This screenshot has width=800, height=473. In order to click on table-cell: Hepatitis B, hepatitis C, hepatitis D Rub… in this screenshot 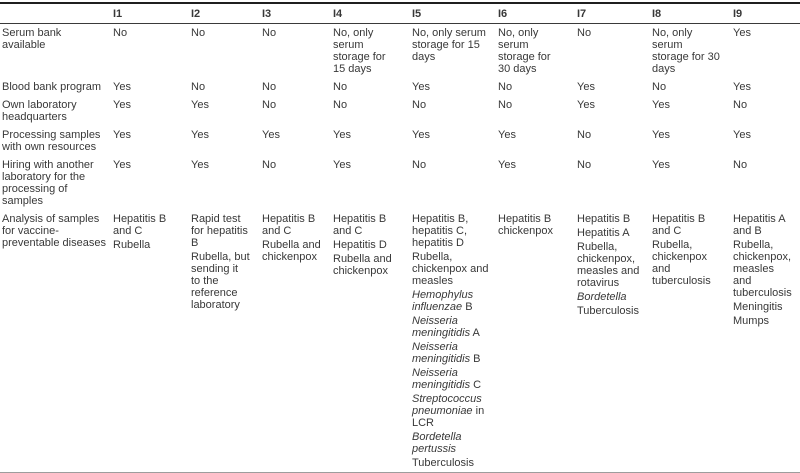, I will do `click(450, 341)`.